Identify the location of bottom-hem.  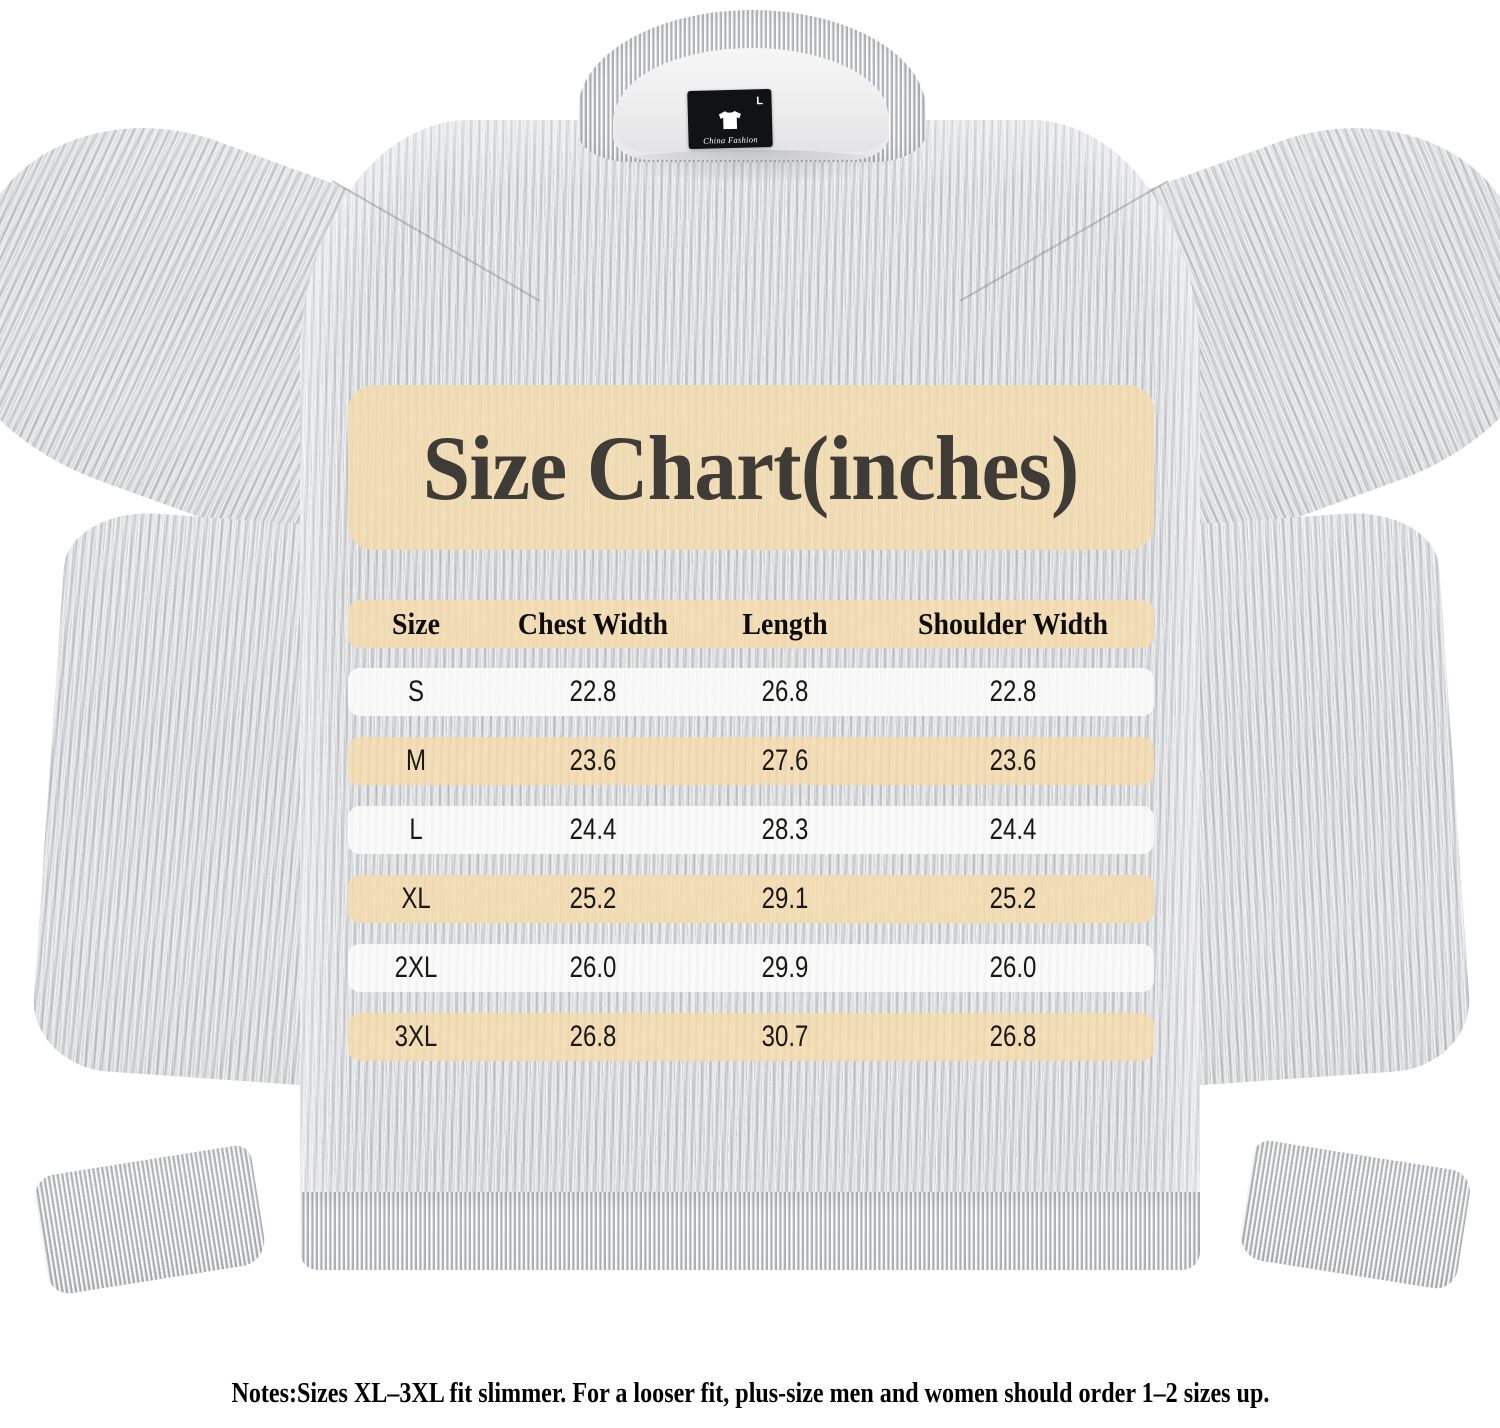
(750, 1231).